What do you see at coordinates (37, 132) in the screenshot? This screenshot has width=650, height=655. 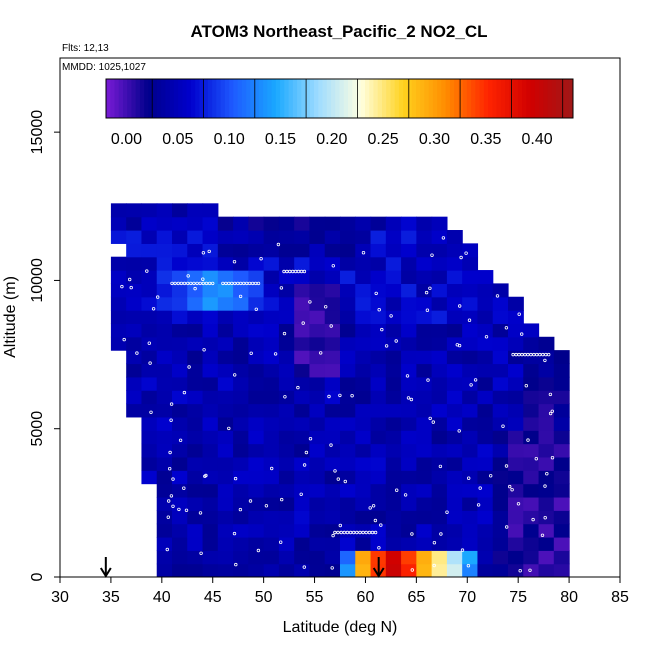 I see `y-tick-label: 15000` at bounding box center [37, 132].